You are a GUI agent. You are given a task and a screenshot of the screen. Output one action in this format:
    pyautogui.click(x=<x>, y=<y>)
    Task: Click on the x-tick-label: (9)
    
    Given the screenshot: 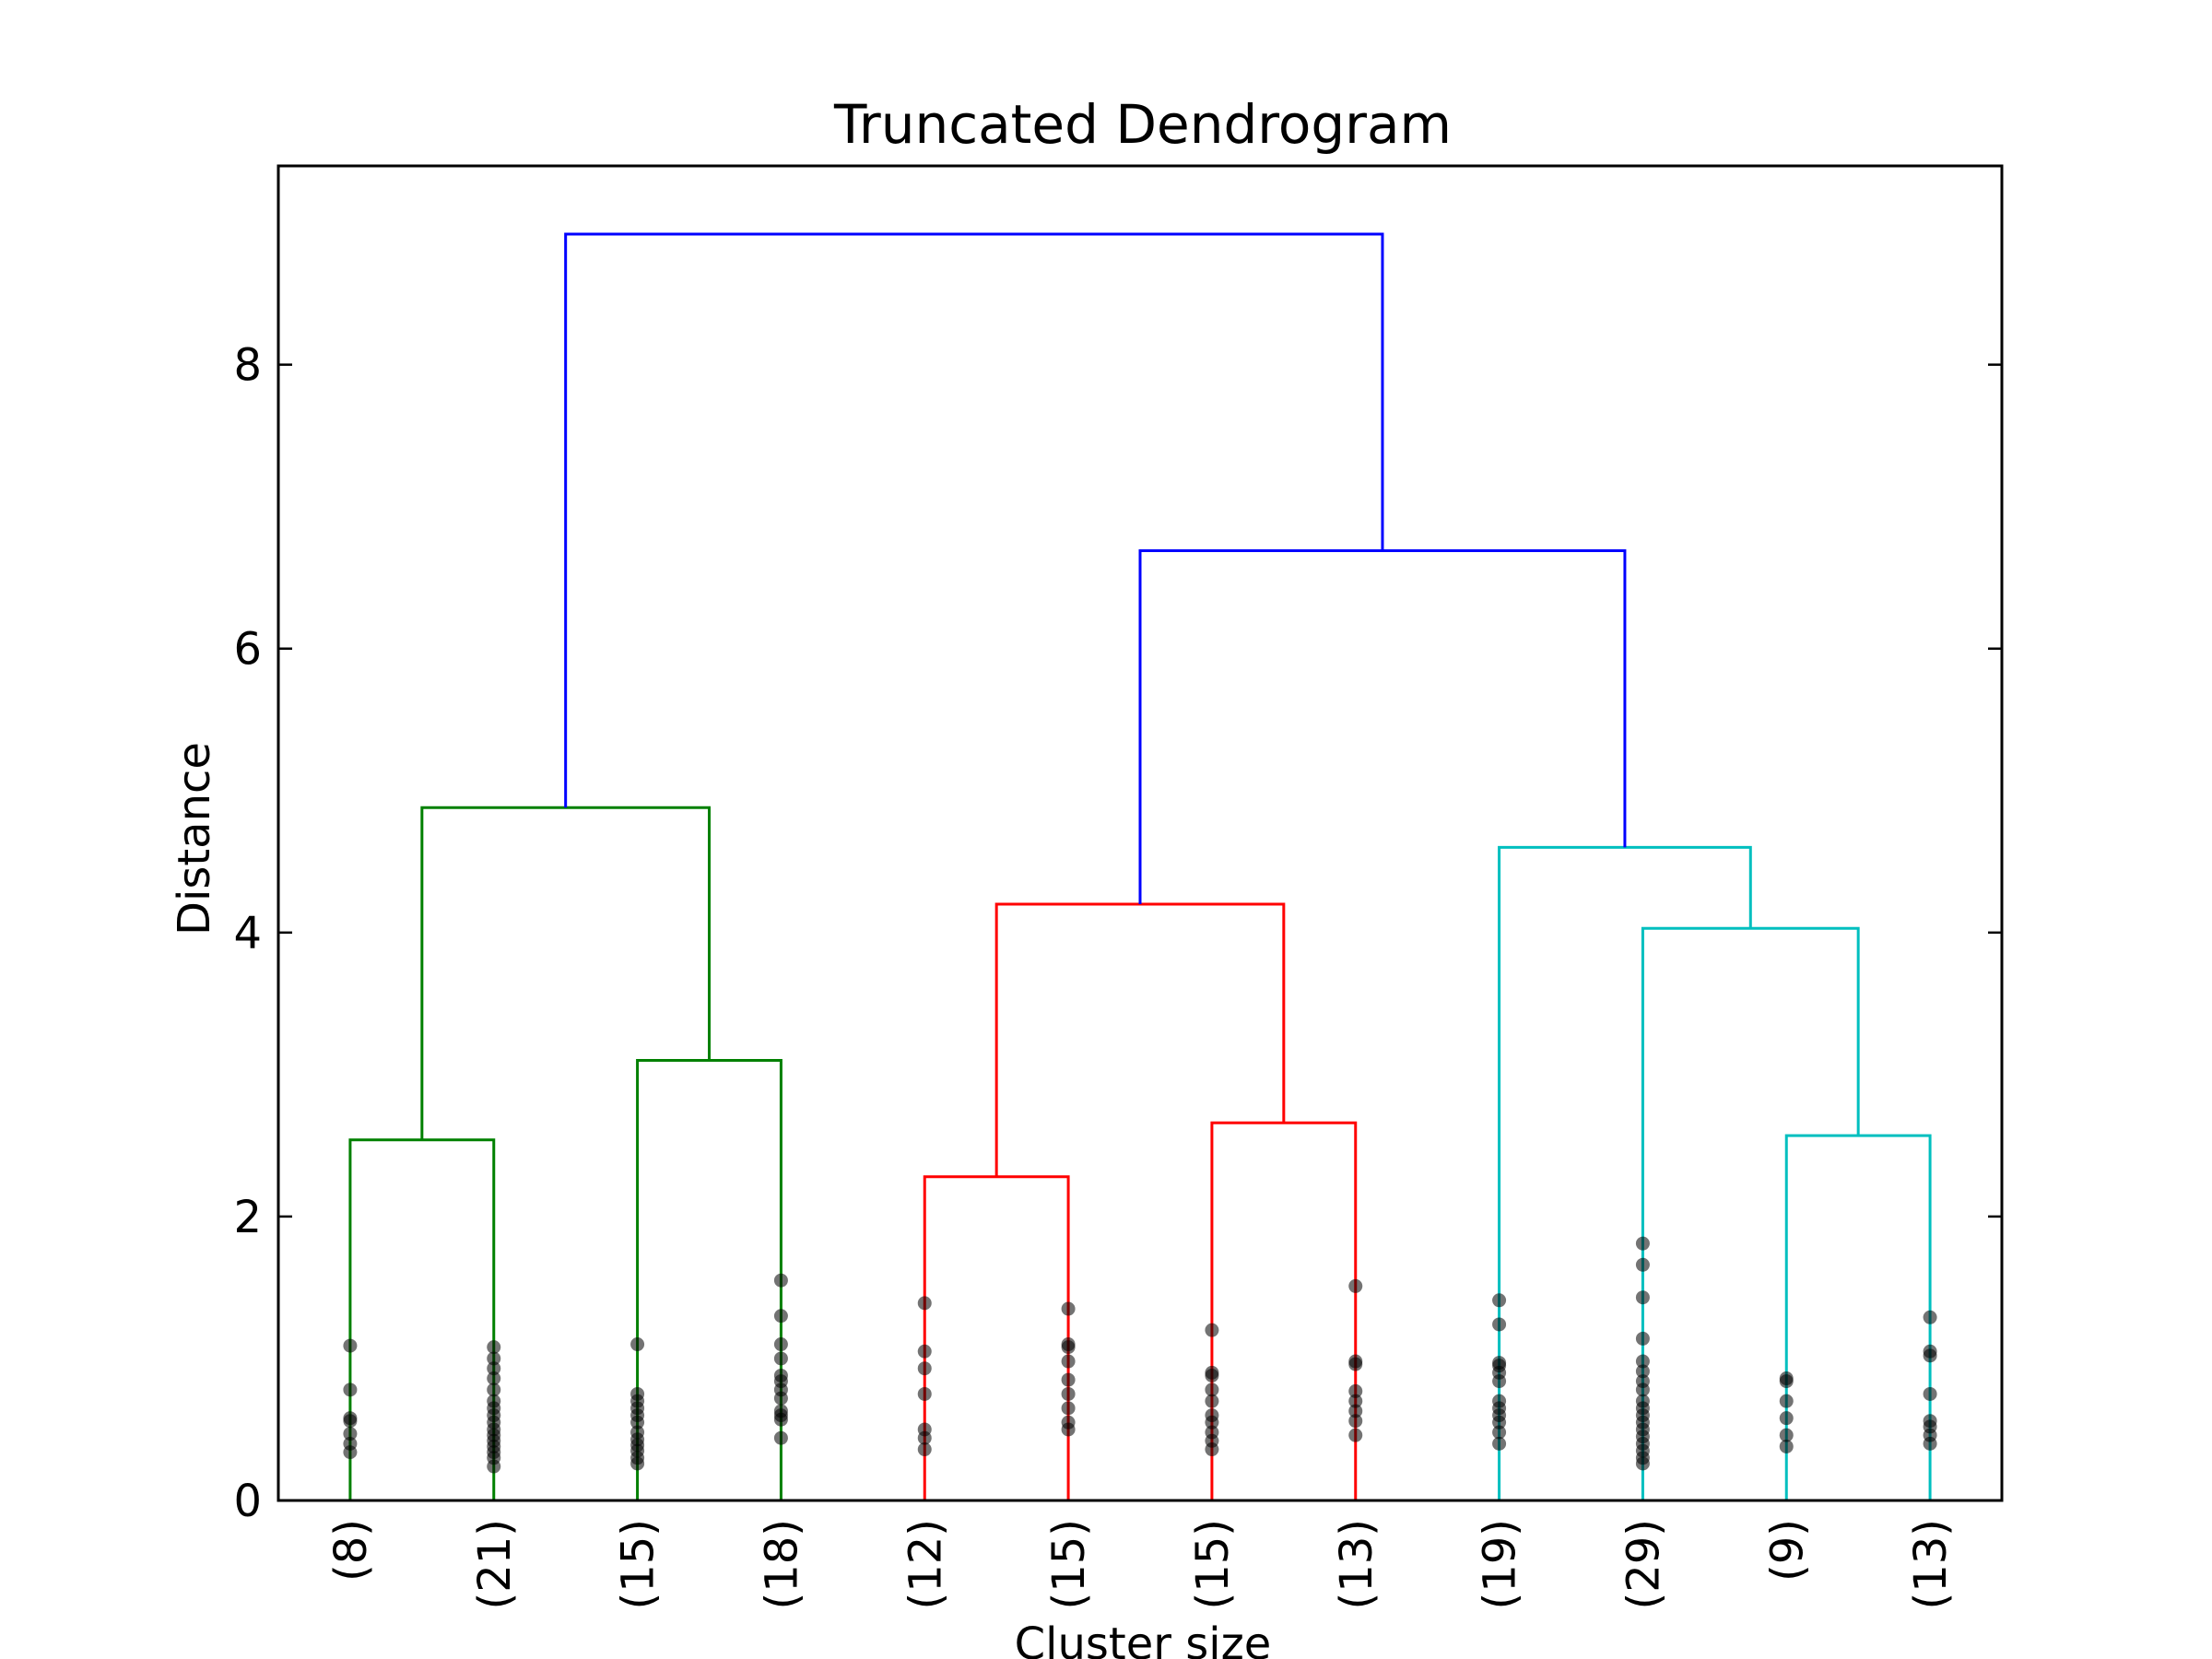 What is the action you would take?
    pyautogui.click(x=1787, y=1550)
    